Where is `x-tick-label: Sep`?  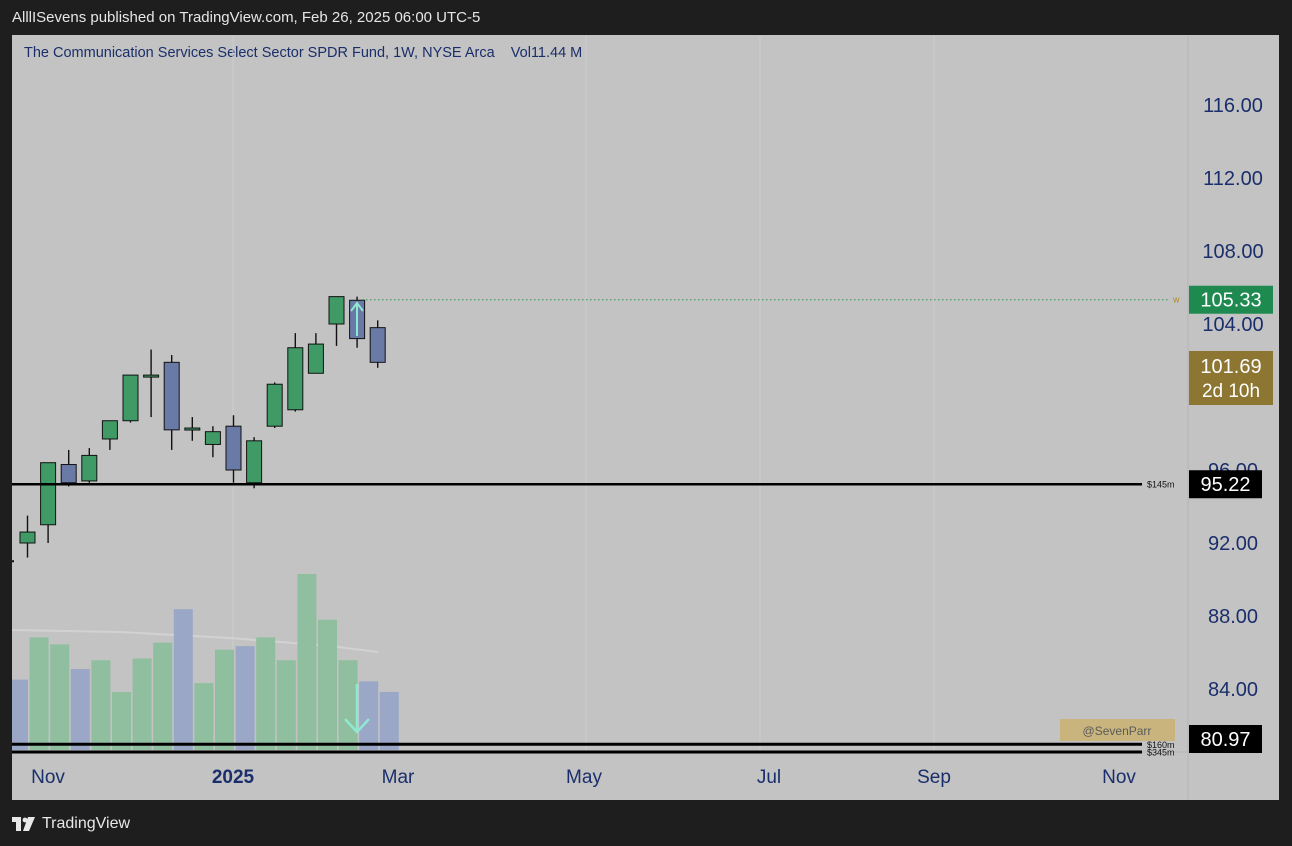
x-tick-label: Sep is located at coordinates (934, 777).